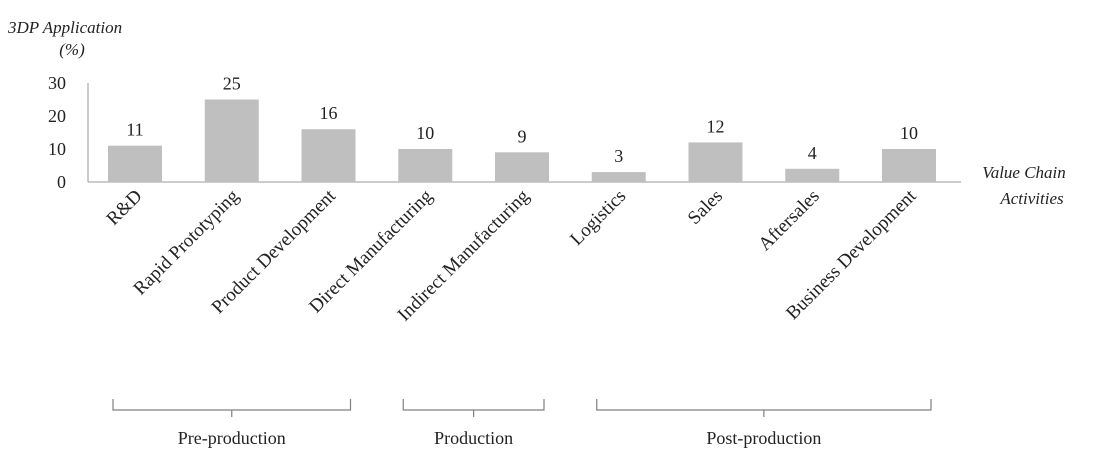  What do you see at coordinates (705, 207) in the screenshot?
I see `x-tick-label: Sales` at bounding box center [705, 207].